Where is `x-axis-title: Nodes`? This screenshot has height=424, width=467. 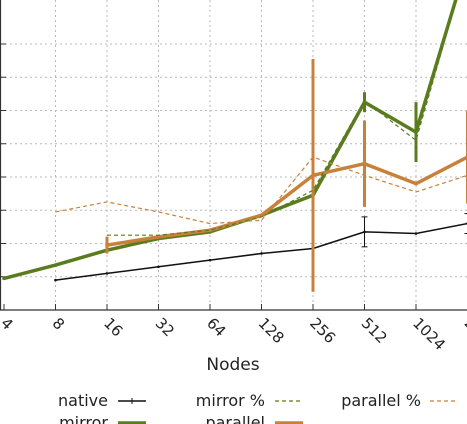
x-axis-title: Nodes is located at coordinates (232, 365).